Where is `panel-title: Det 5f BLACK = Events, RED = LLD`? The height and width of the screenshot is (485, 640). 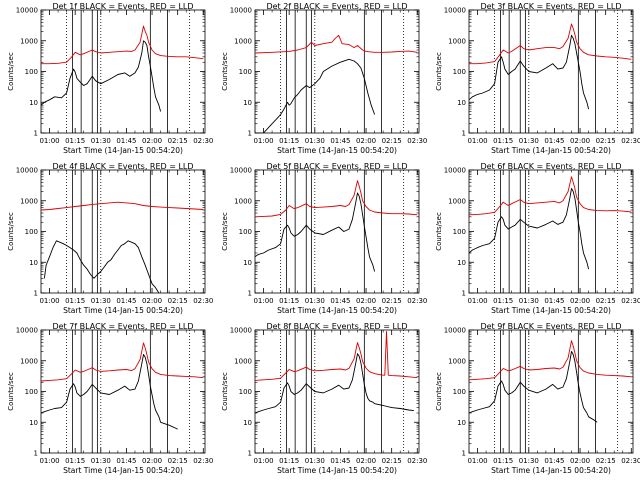
panel-title: Det 5f BLACK = Events, RED = LLD is located at coordinates (336, 166).